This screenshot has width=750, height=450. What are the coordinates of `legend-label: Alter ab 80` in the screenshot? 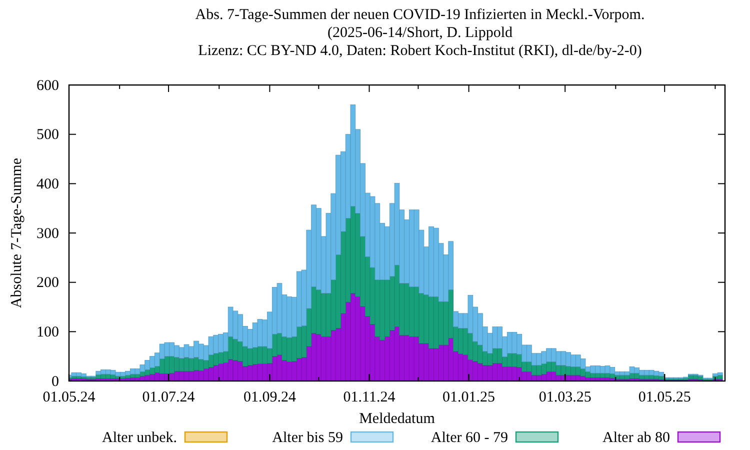 It's located at (636, 438).